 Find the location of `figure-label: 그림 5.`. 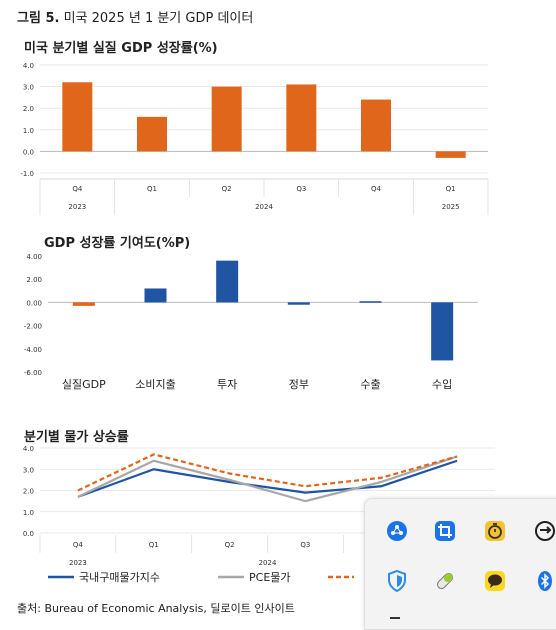

figure-label: 그림 5. is located at coordinates (38, 18).